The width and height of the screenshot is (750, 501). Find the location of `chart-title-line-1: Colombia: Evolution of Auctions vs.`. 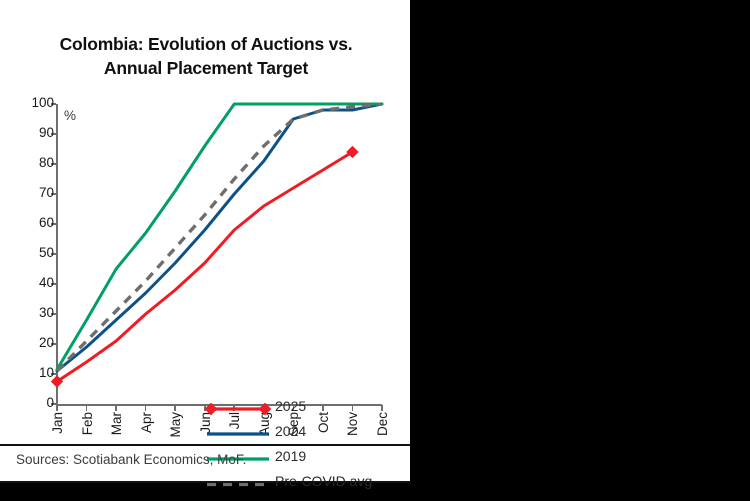

chart-title-line-1: Colombia: Evolution of Auctions vs. is located at coordinates (206, 44).